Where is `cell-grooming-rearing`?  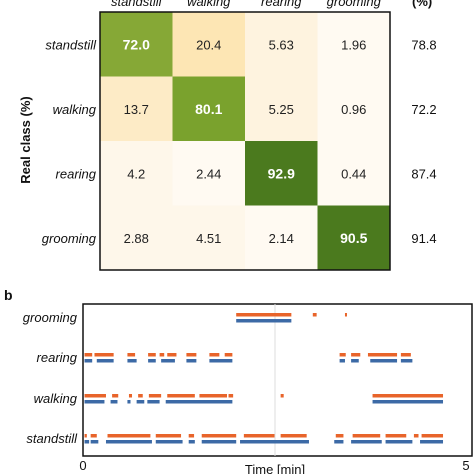
cell-grooming-rearing is located at coordinates (281, 237).